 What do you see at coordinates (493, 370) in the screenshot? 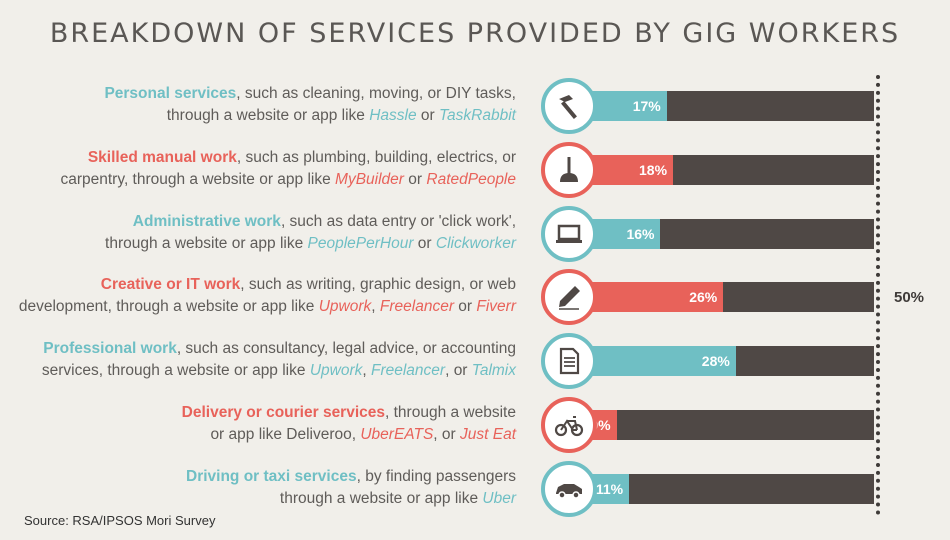
I see `app-name: Talmix` at bounding box center [493, 370].